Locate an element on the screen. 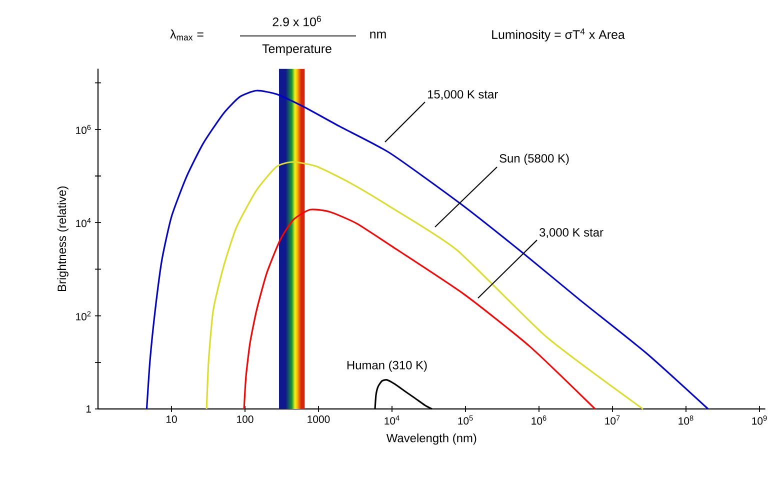  y-tick-label: 10$^{4}$ is located at coordinates (83, 223).